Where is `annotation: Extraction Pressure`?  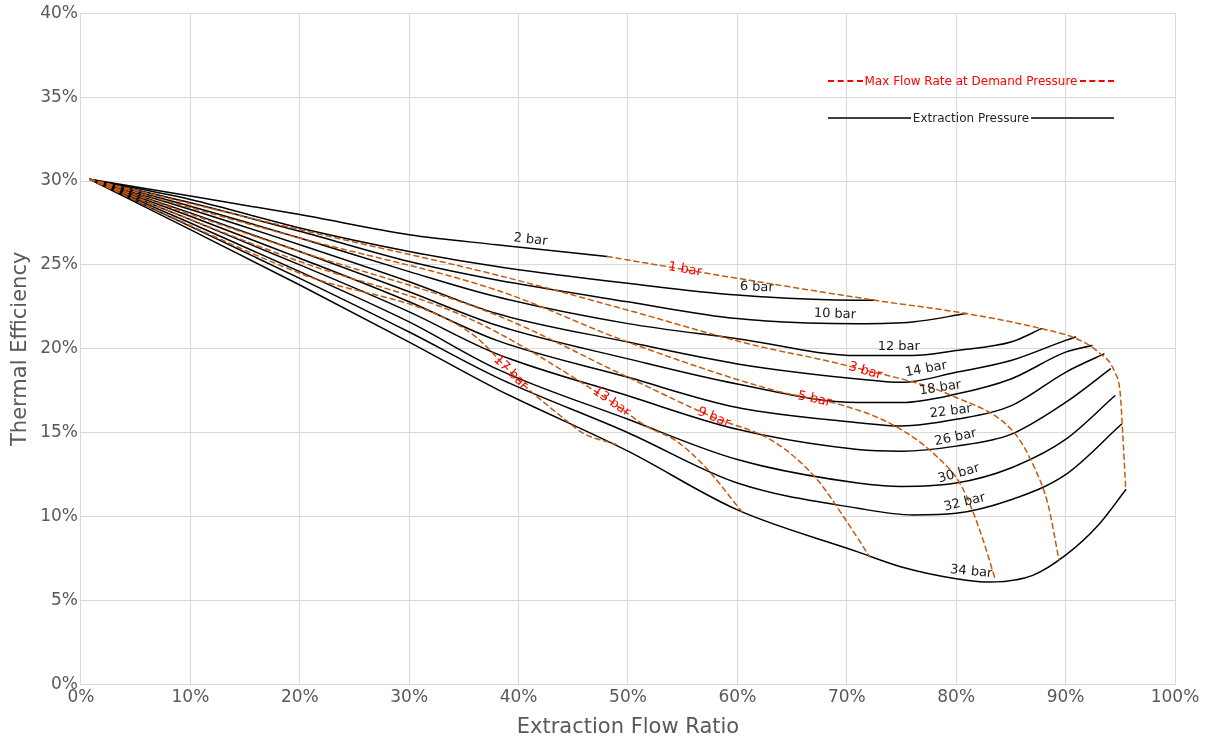
annotation: Extraction Pressure is located at coordinates (971, 118).